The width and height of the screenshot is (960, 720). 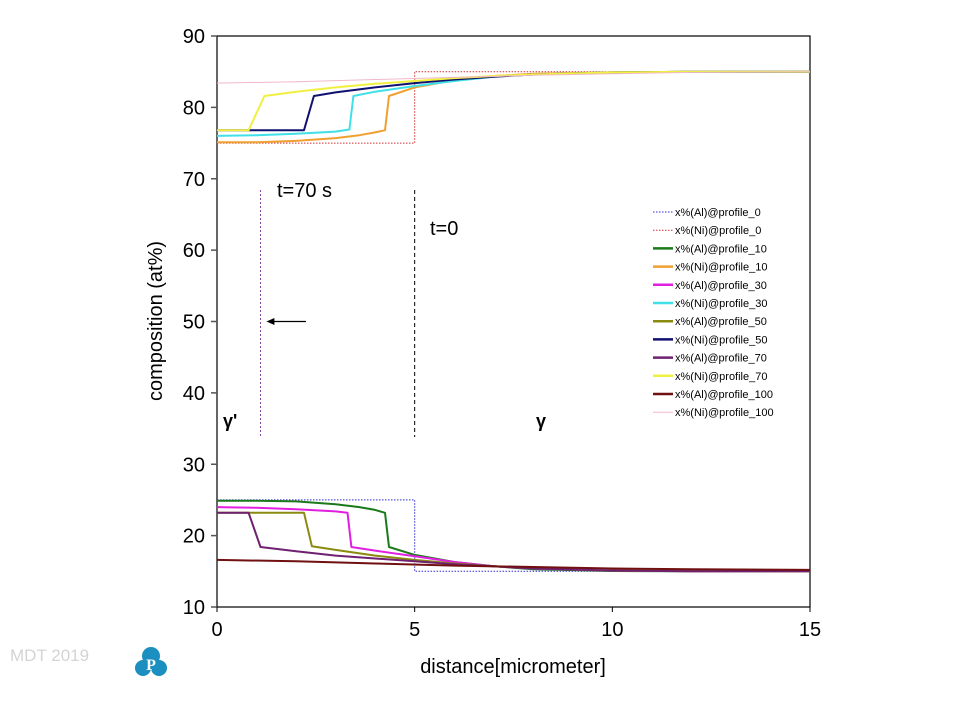 What do you see at coordinates (721, 286) in the screenshot?
I see `legend-label-4: x%(Al)@profile_30` at bounding box center [721, 286].